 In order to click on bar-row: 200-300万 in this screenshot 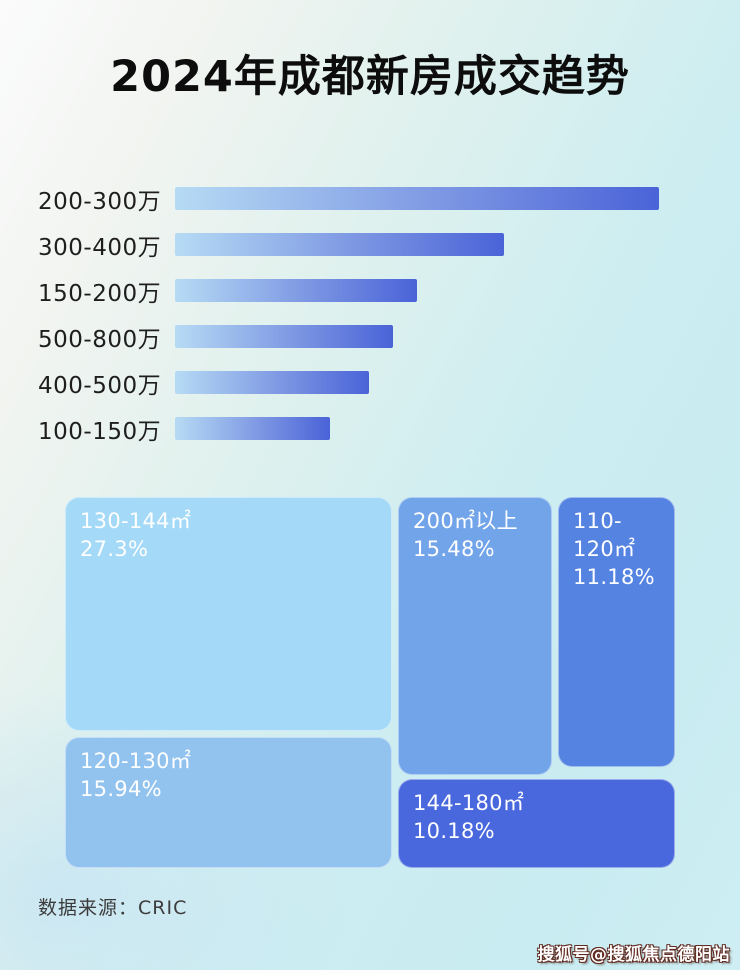, I will do `click(370, 201)`.